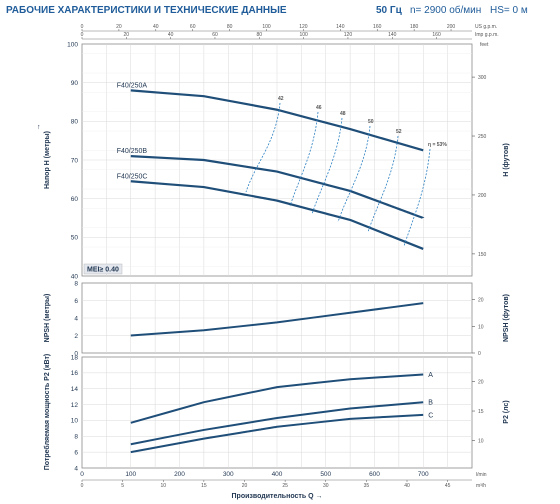  What do you see at coordinates (76, 318) in the screenshot?
I see `npsh-ytick-label: 4` at bounding box center [76, 318].